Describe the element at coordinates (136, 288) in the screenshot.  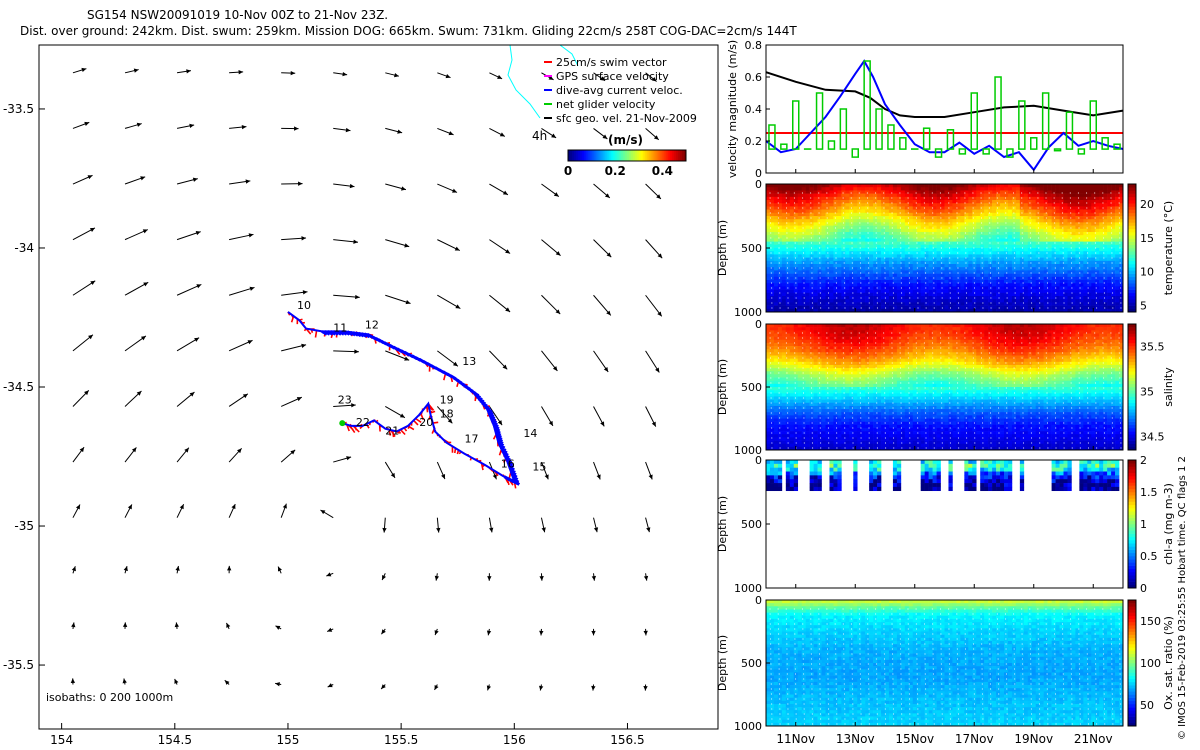
I see `geo-velocity-arrow` at that location.